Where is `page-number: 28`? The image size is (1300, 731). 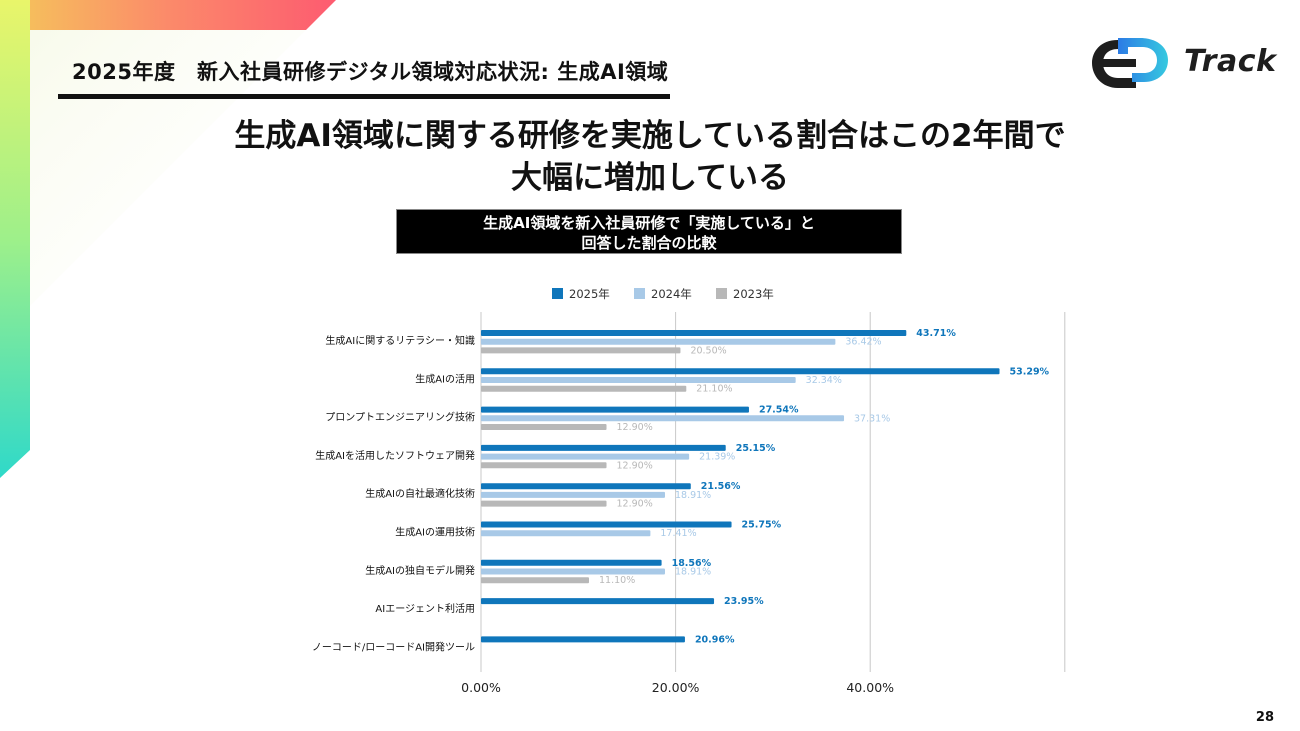
page-number: 28 is located at coordinates (1264, 717).